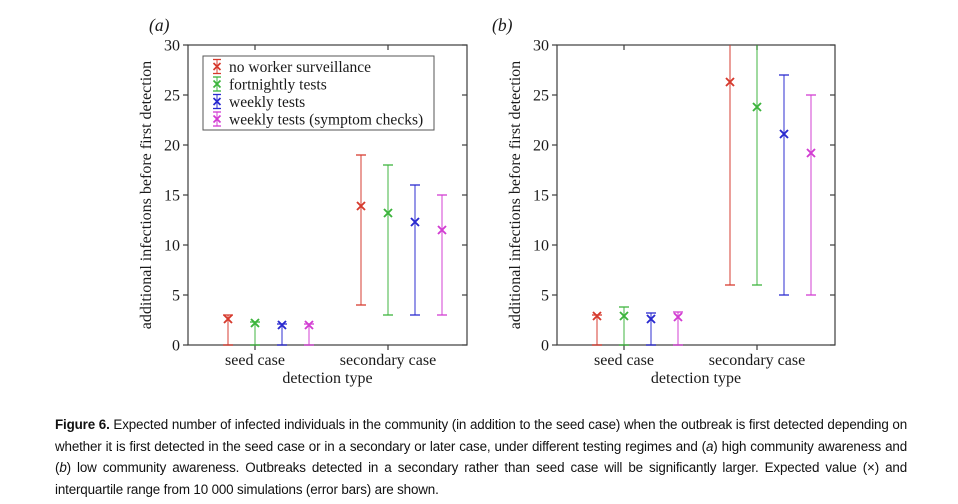 The image size is (958, 504). What do you see at coordinates (300, 67) in the screenshot?
I see `legend-entry-label: no worker surveillance` at bounding box center [300, 67].